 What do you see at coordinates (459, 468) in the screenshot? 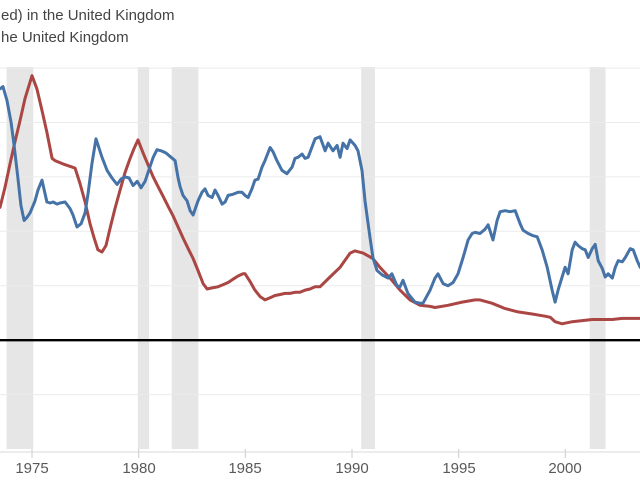
I see `x-tick-label-1995: 1995` at bounding box center [459, 468].